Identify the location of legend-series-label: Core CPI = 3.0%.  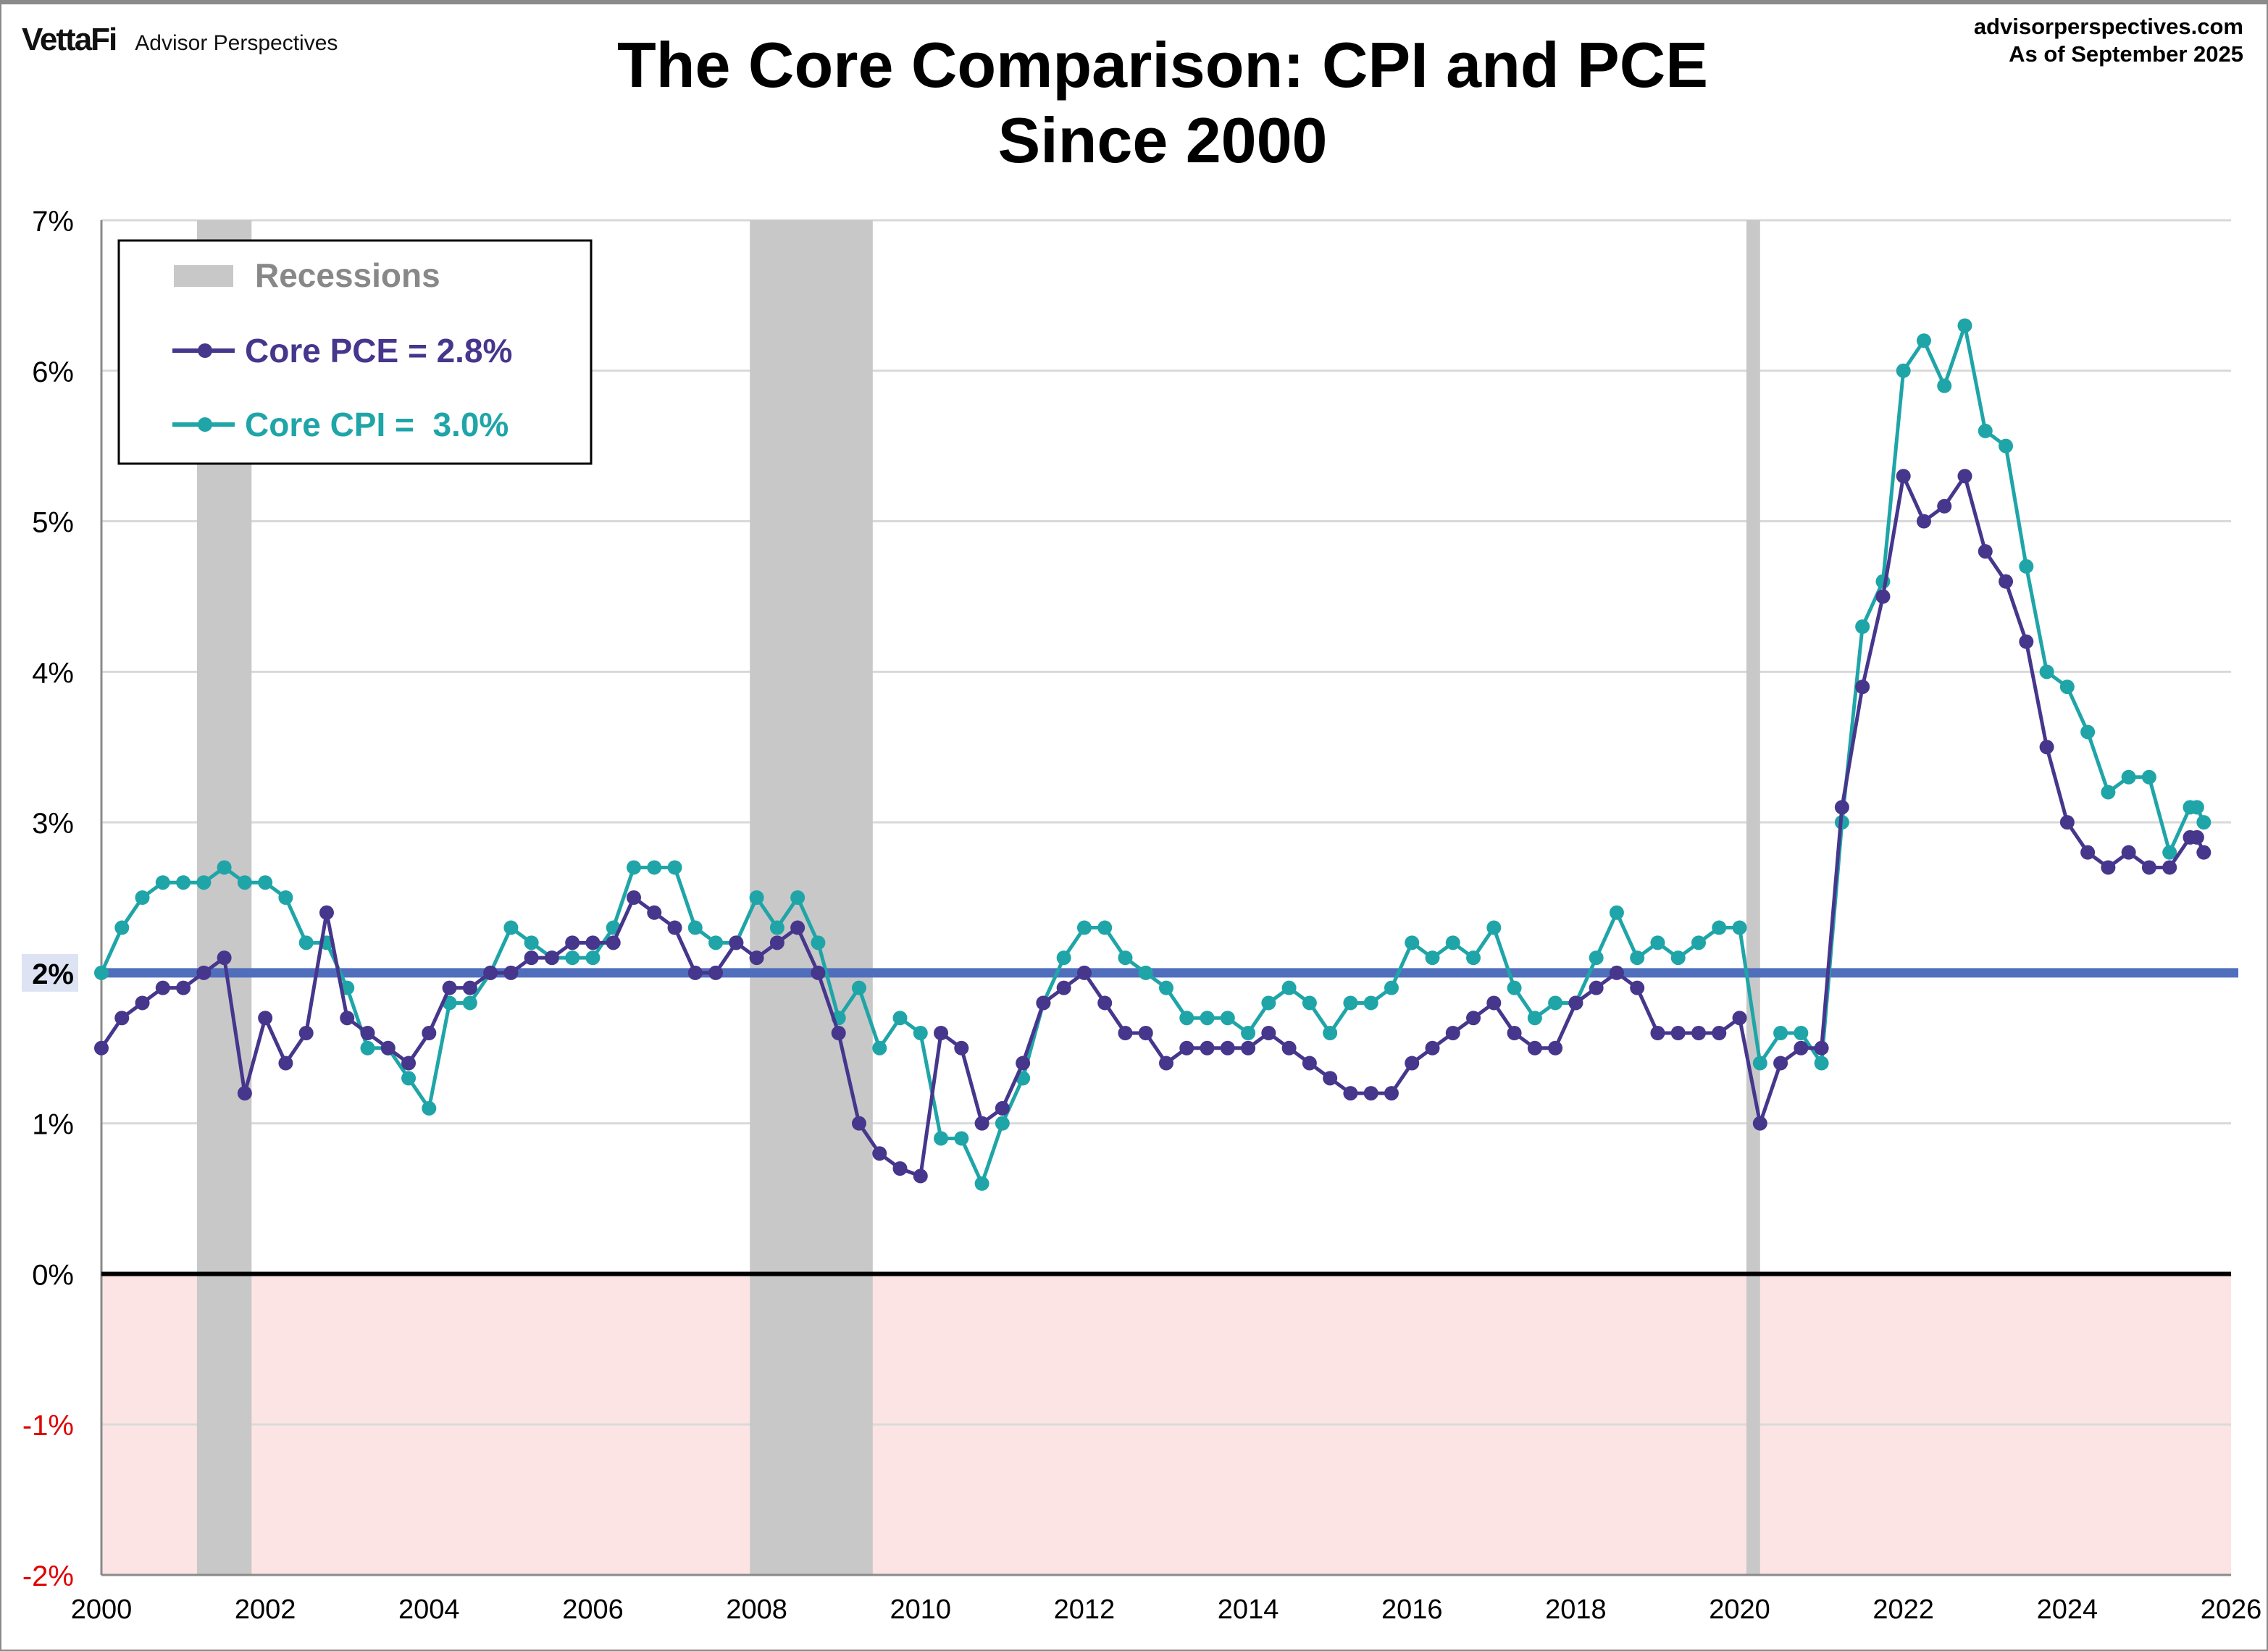
(377, 424).